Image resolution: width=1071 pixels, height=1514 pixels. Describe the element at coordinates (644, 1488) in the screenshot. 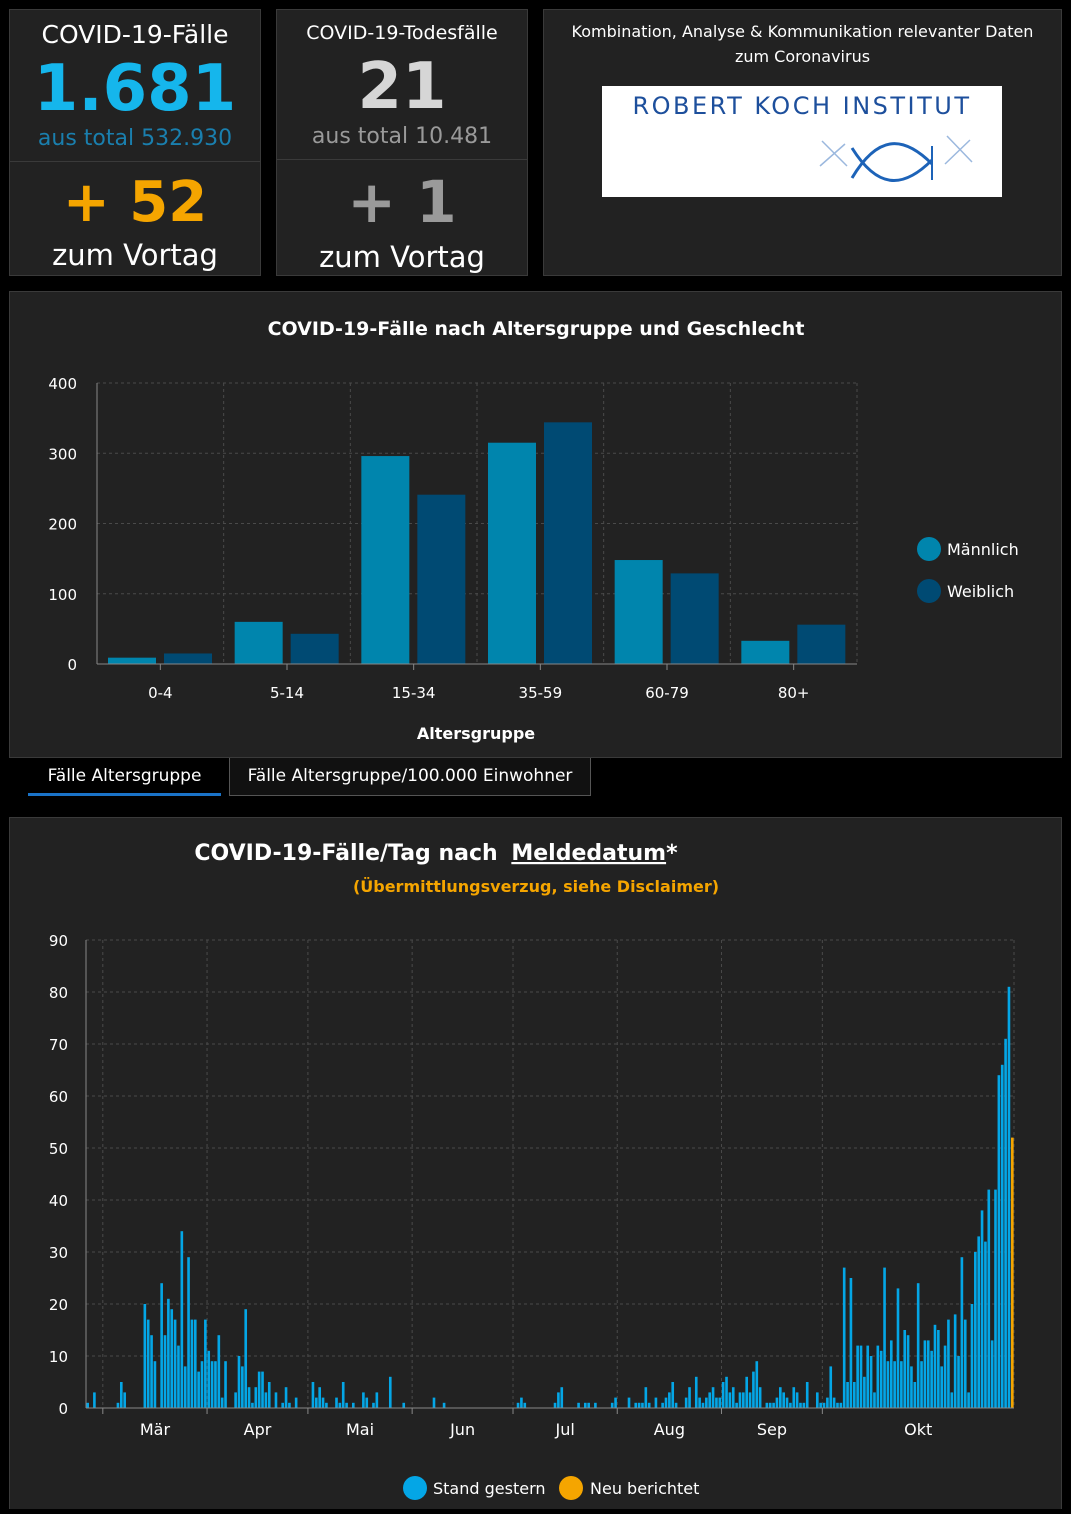

I see `daily-legend-label: Neu berichtet` at that location.